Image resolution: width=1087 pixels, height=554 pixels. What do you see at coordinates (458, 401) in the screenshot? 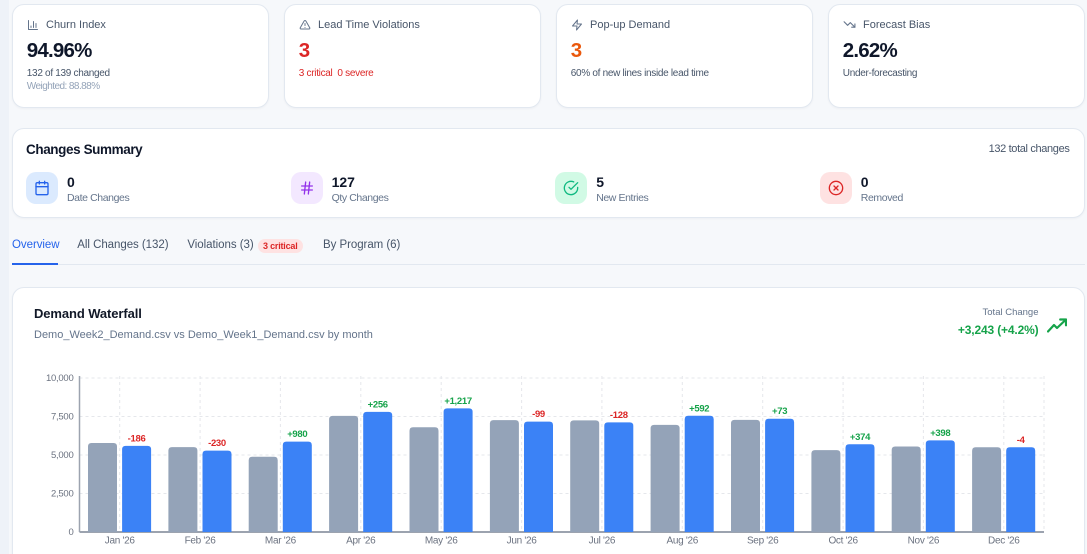
I see `svg-text: +1,217` at bounding box center [458, 401].